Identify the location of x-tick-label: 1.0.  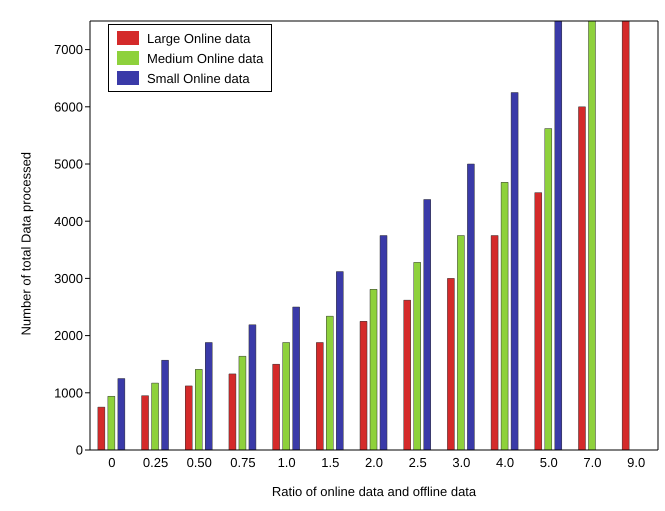
(287, 462).